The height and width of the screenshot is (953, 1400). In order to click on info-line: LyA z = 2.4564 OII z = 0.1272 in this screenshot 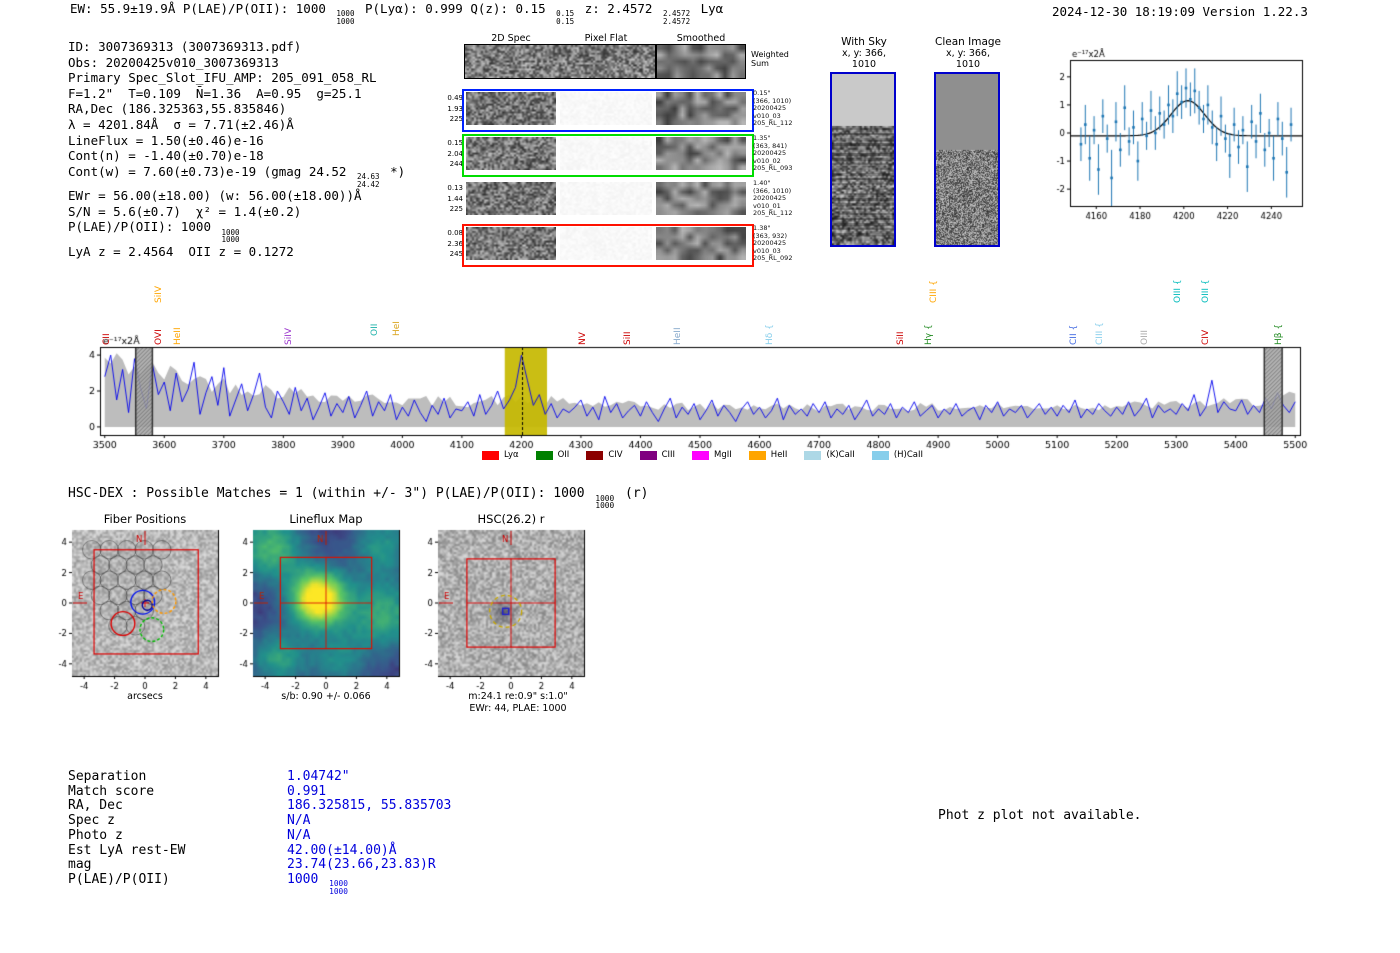, I will do `click(181, 251)`.